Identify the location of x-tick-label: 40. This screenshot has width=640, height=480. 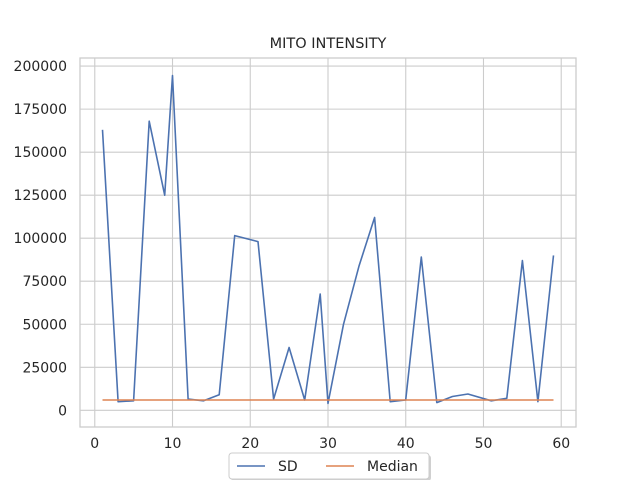
(406, 444).